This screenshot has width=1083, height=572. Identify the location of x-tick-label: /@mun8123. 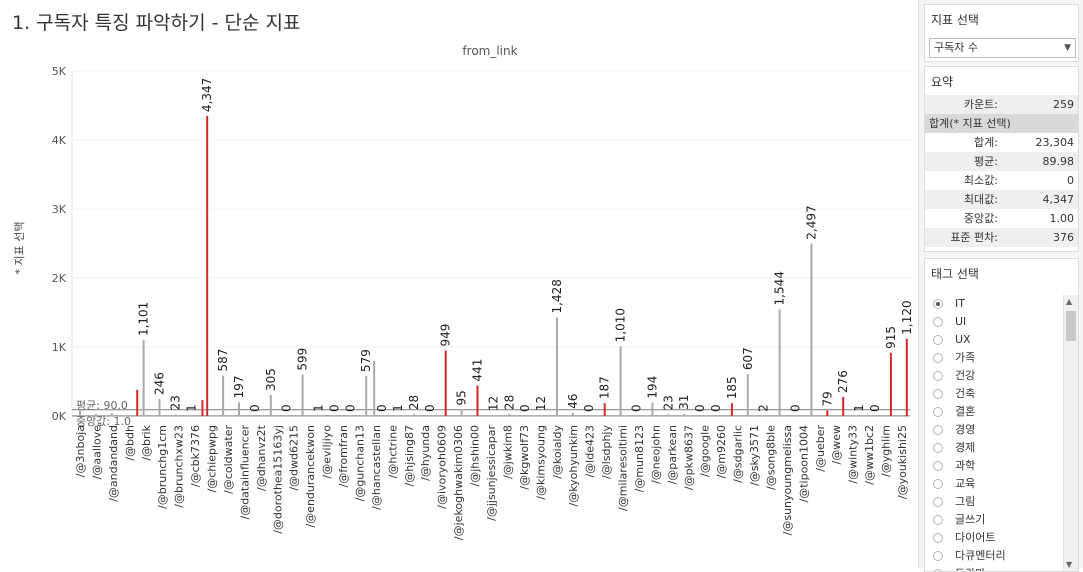
(639, 458).